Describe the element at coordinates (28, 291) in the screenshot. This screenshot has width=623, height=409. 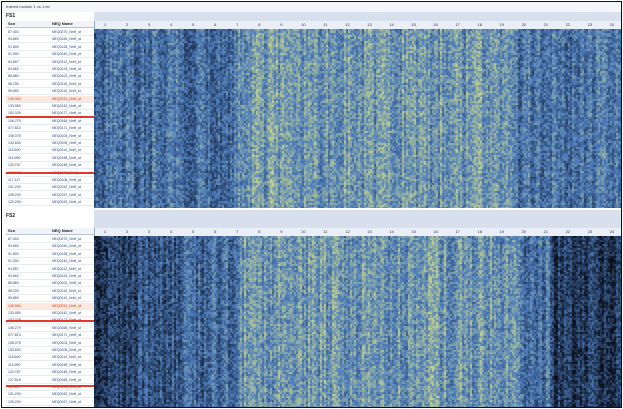
I see `panel2-id-row-cell: 98.230` at that location.